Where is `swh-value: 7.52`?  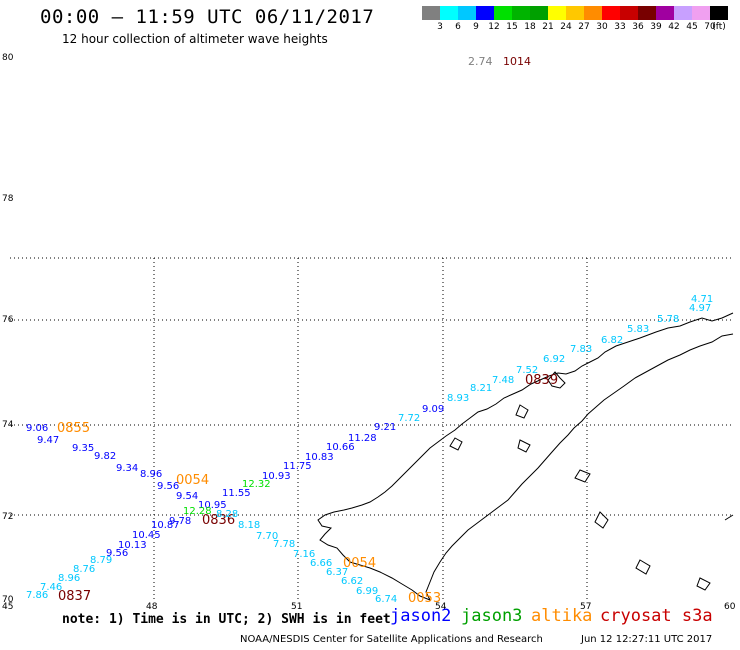
swh-value: 7.52 is located at coordinates (527, 370).